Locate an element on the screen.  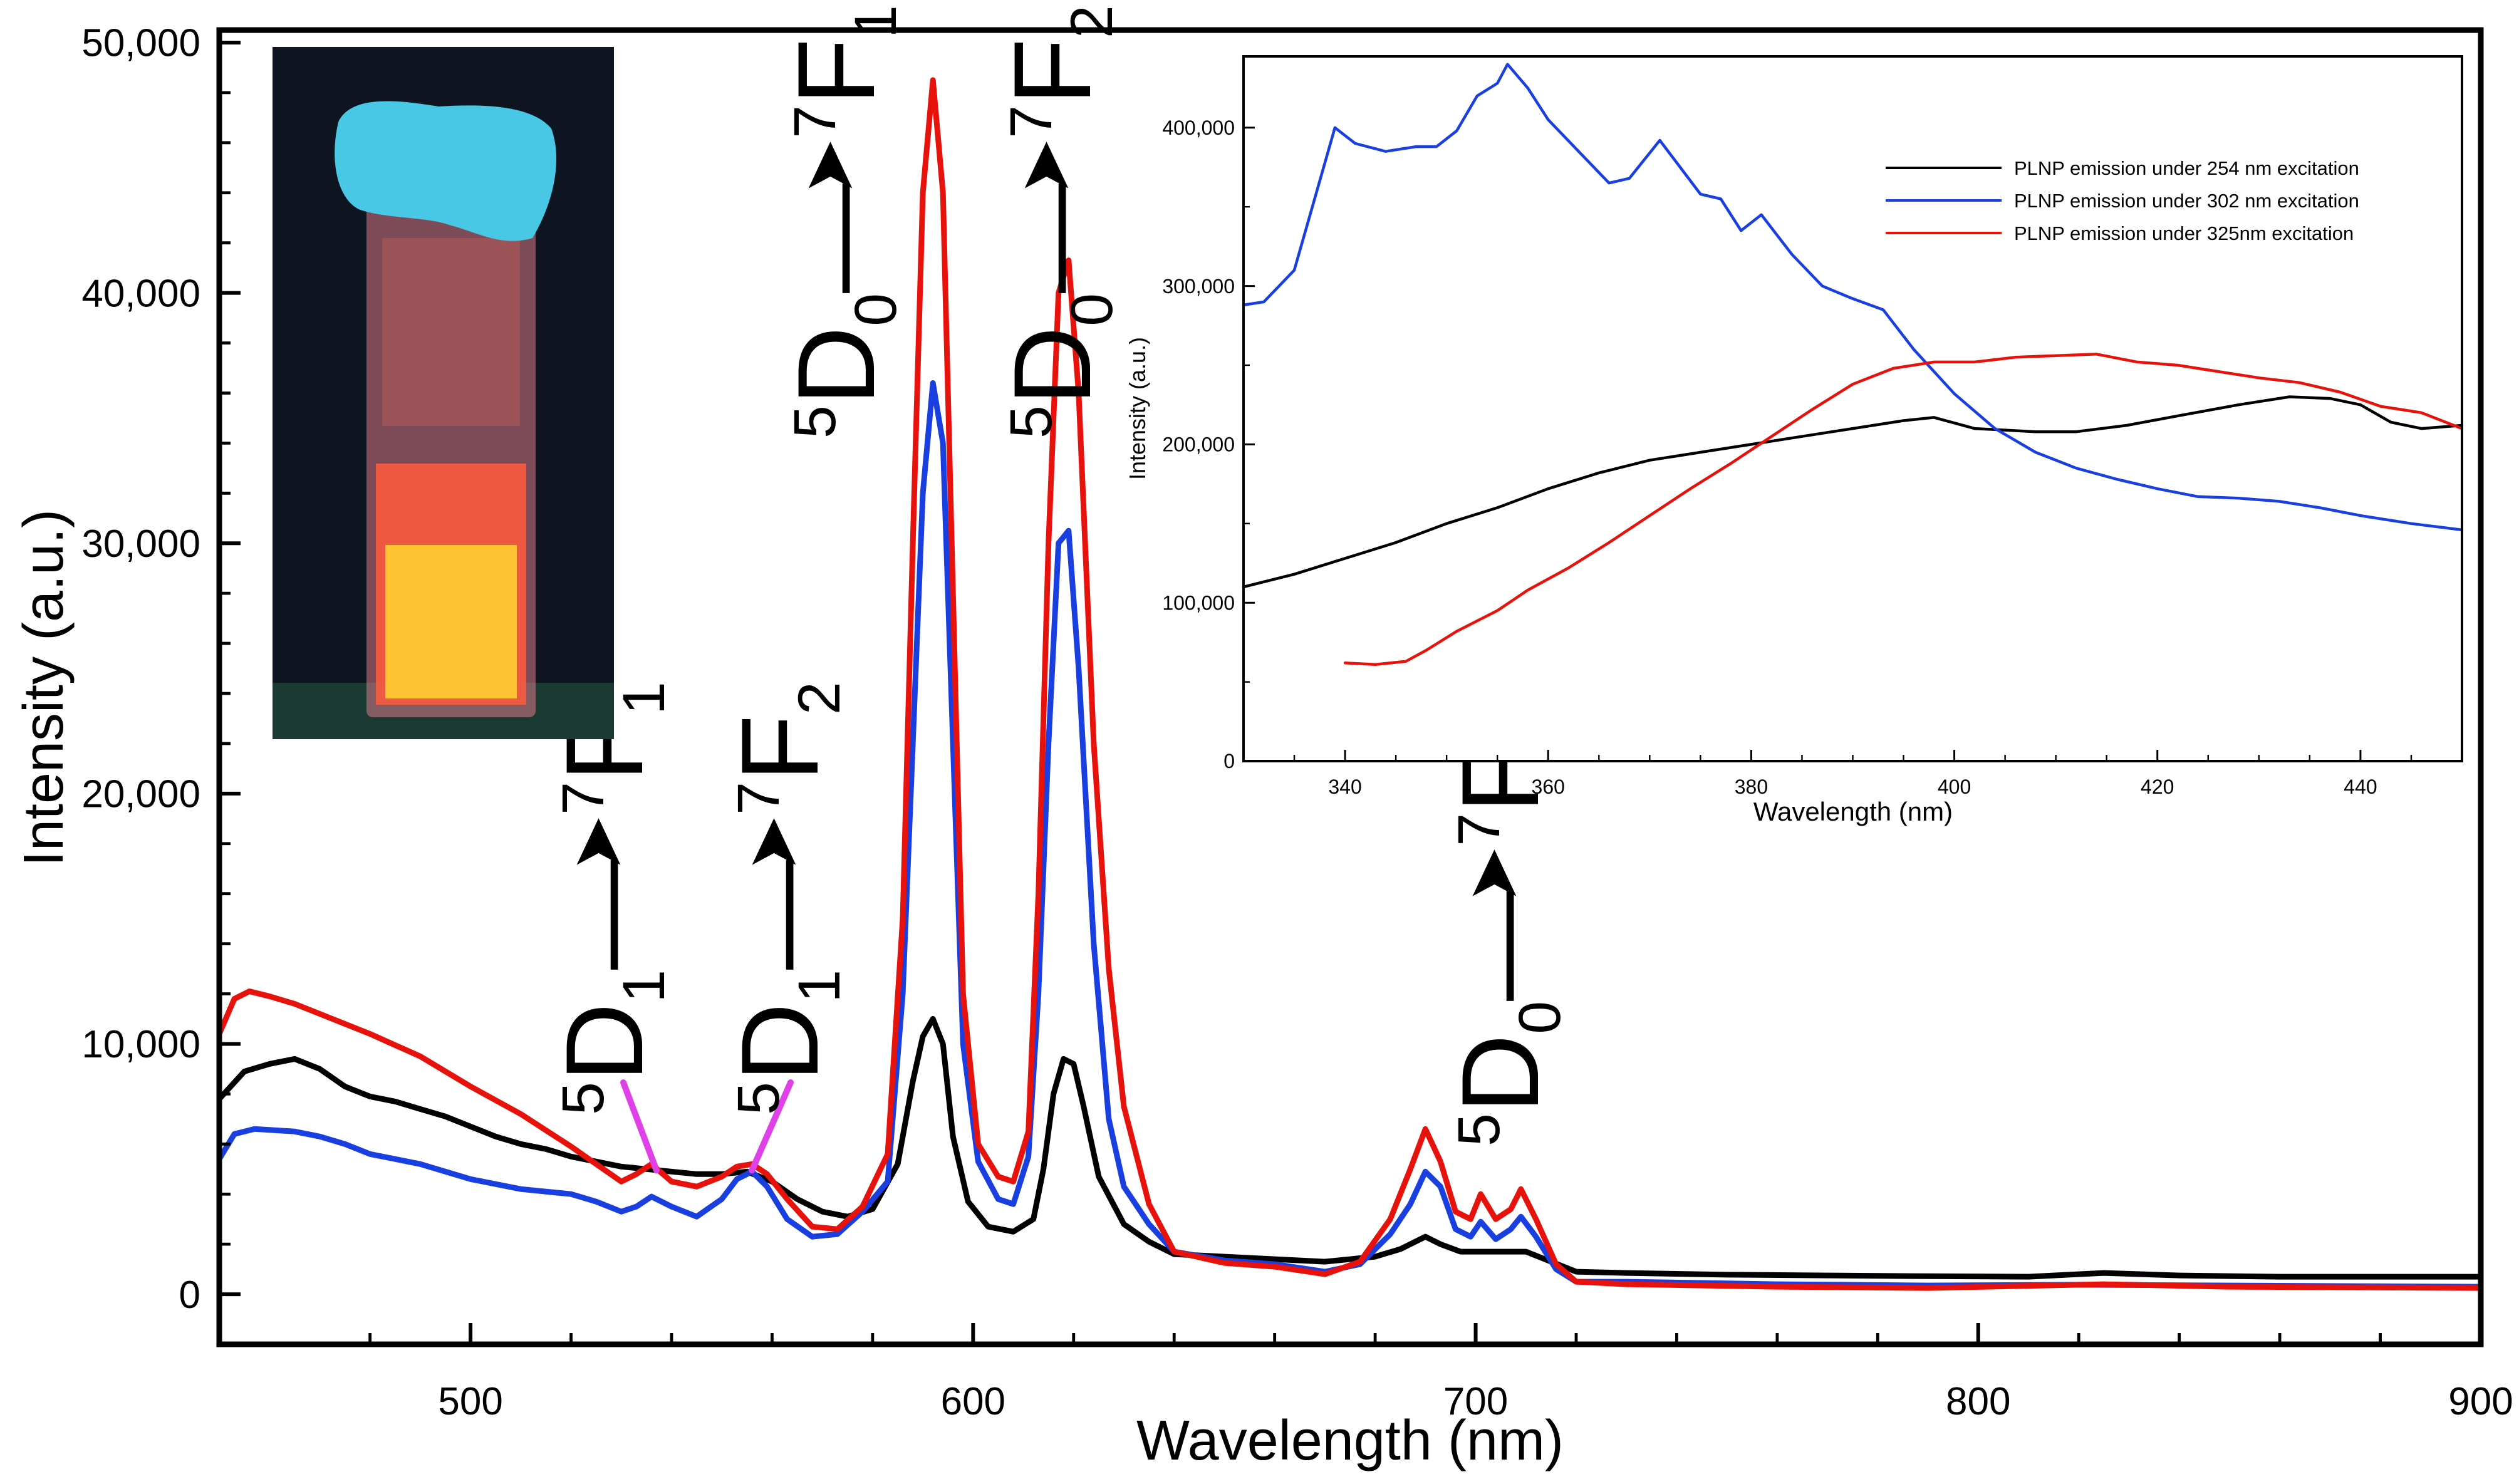
inset-x-tick-label: 420 is located at coordinates (2157, 787).